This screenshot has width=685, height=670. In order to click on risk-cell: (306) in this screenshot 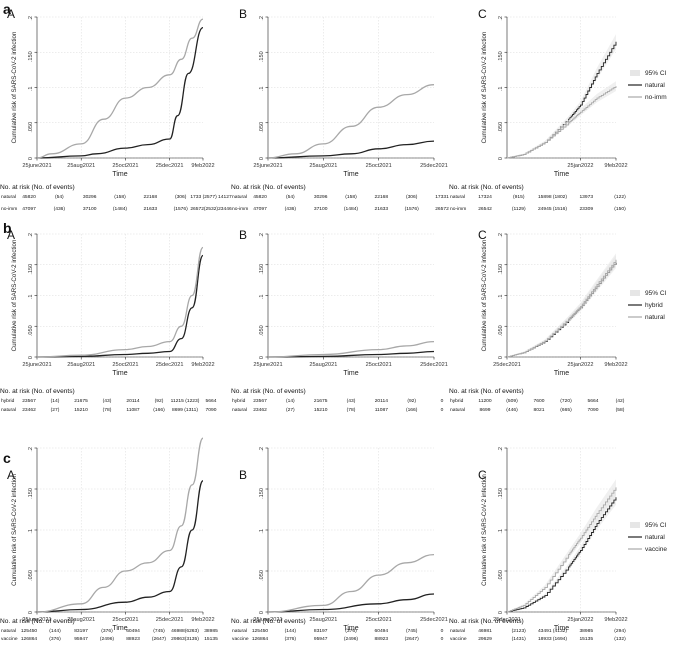, I will do `click(412, 197)`.